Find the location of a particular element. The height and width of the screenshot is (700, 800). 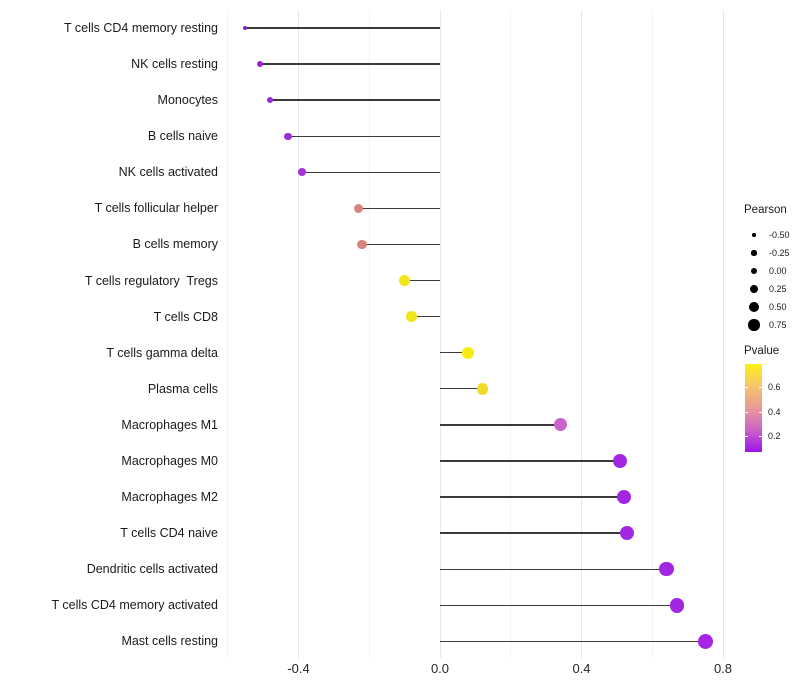

y-axis-label: B cells memory is located at coordinates (175, 244).